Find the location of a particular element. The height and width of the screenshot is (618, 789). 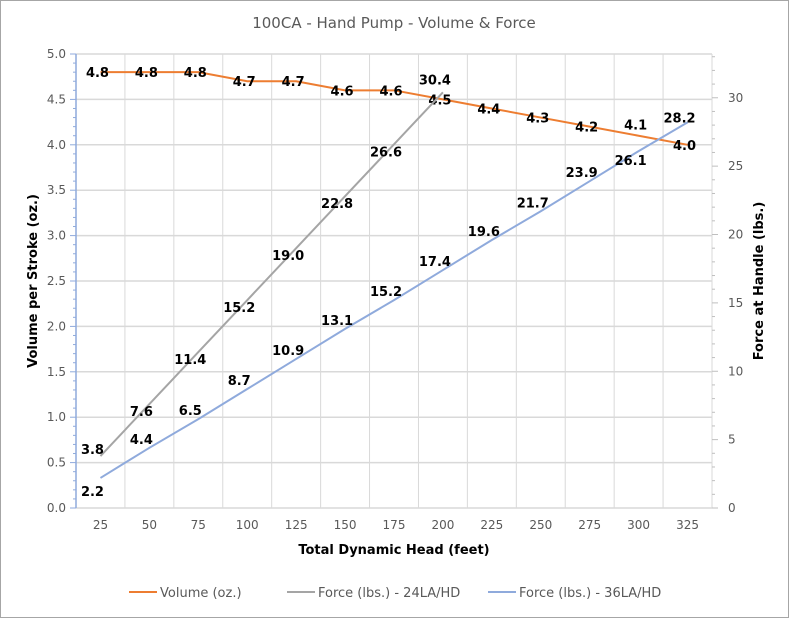

data-label: 8.7 is located at coordinates (239, 381).